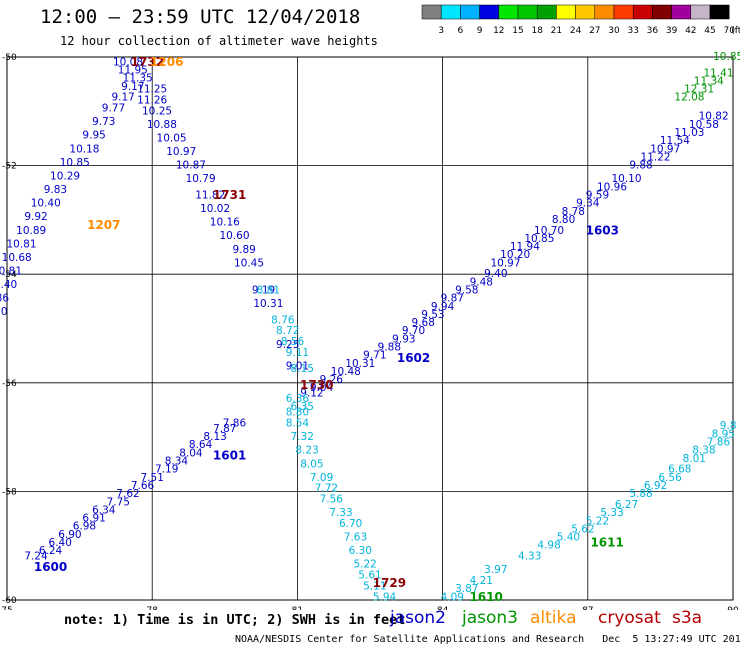 This screenshot has height=650, width=740. What do you see at coordinates (55, 190) in the screenshot?
I see `wave-height-point: 9.83` at bounding box center [55, 190].